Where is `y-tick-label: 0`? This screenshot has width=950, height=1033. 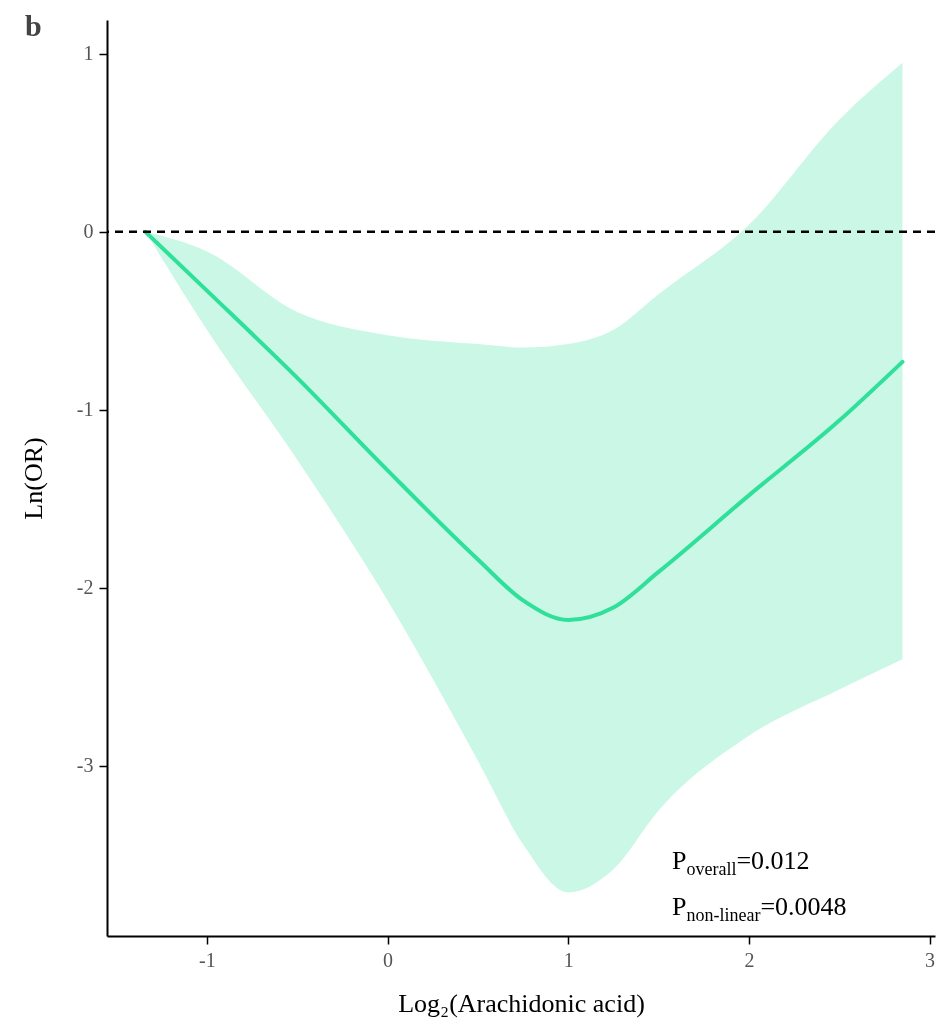 y-tick-label: 0 is located at coordinates (88, 231).